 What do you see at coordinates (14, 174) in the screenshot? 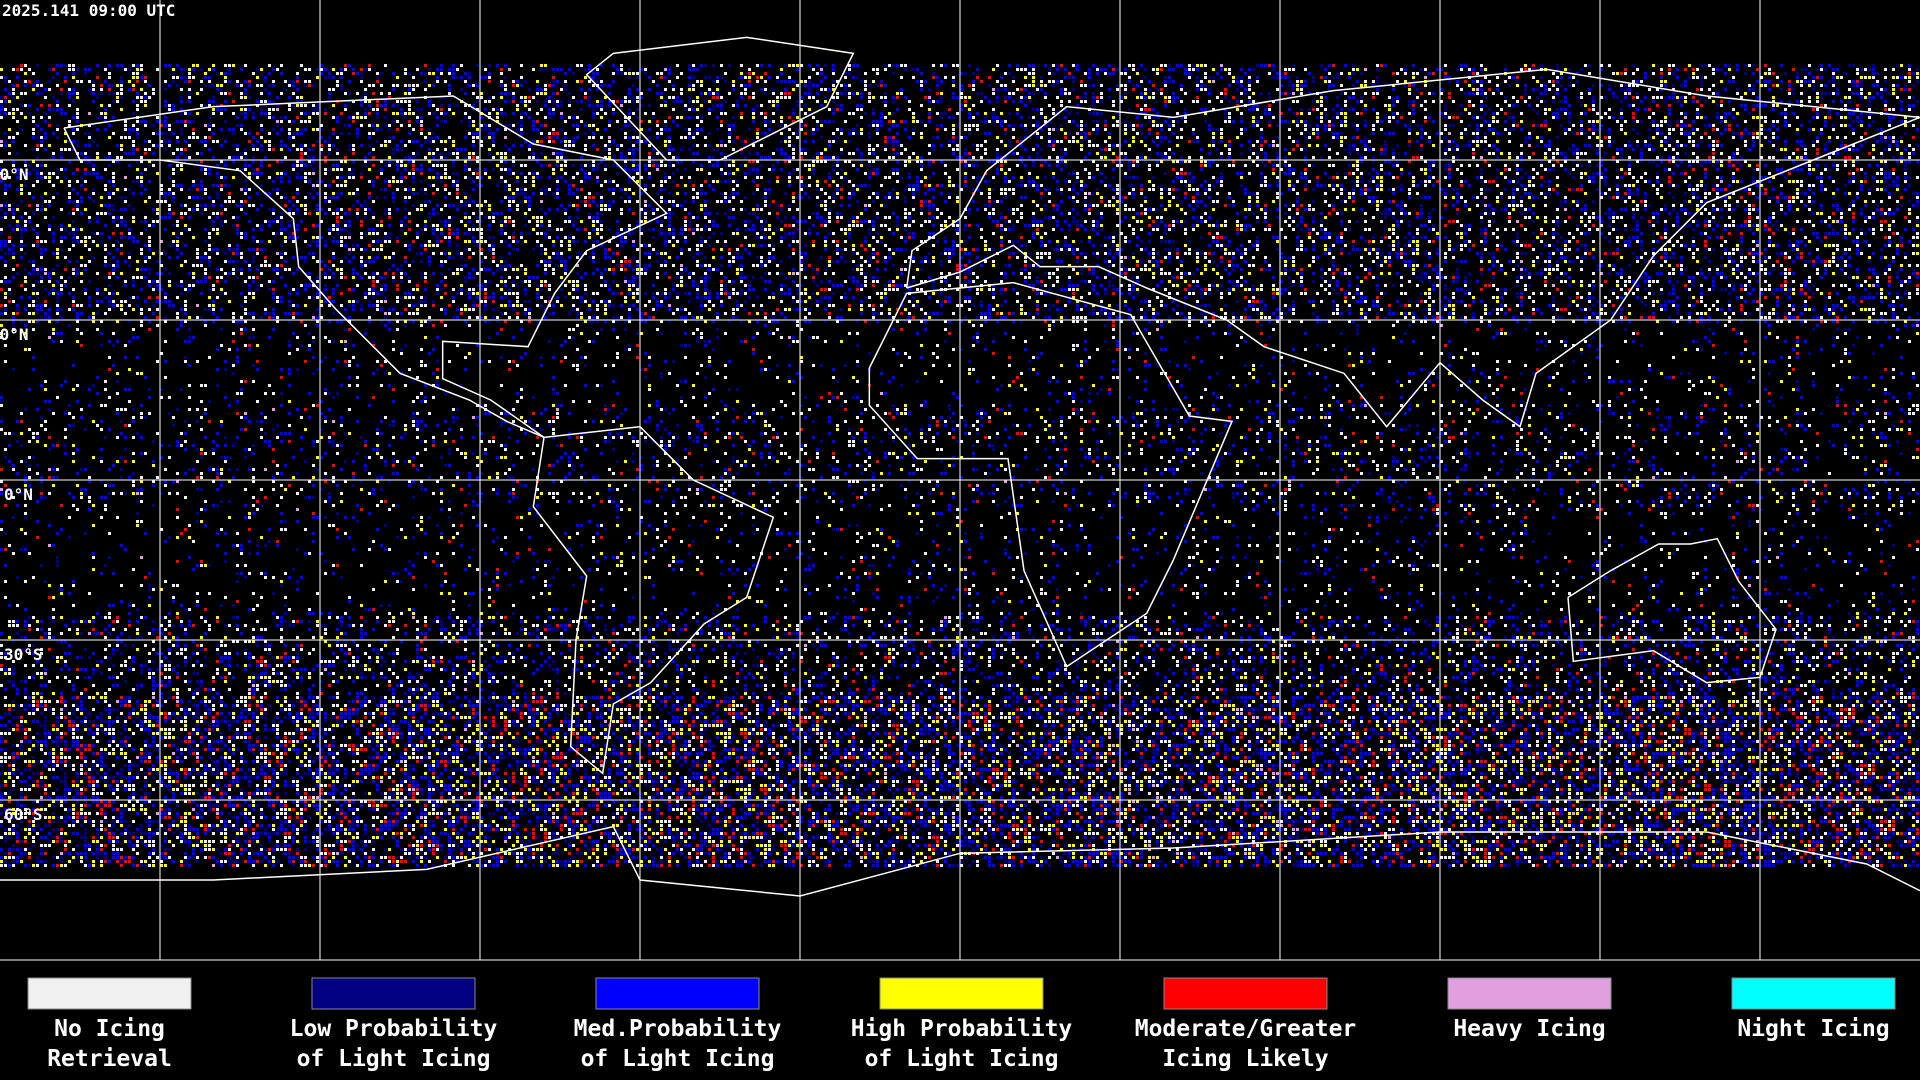
I see `latitude-label: 60°N` at bounding box center [14, 174].